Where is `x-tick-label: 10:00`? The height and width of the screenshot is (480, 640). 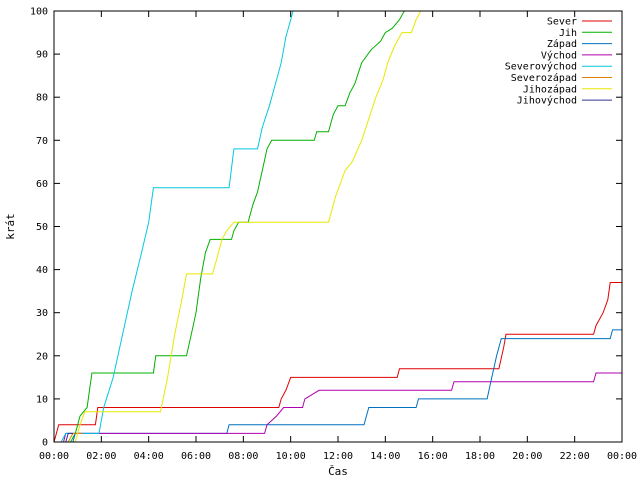
x-tick-label: 10:00 is located at coordinates (291, 456).